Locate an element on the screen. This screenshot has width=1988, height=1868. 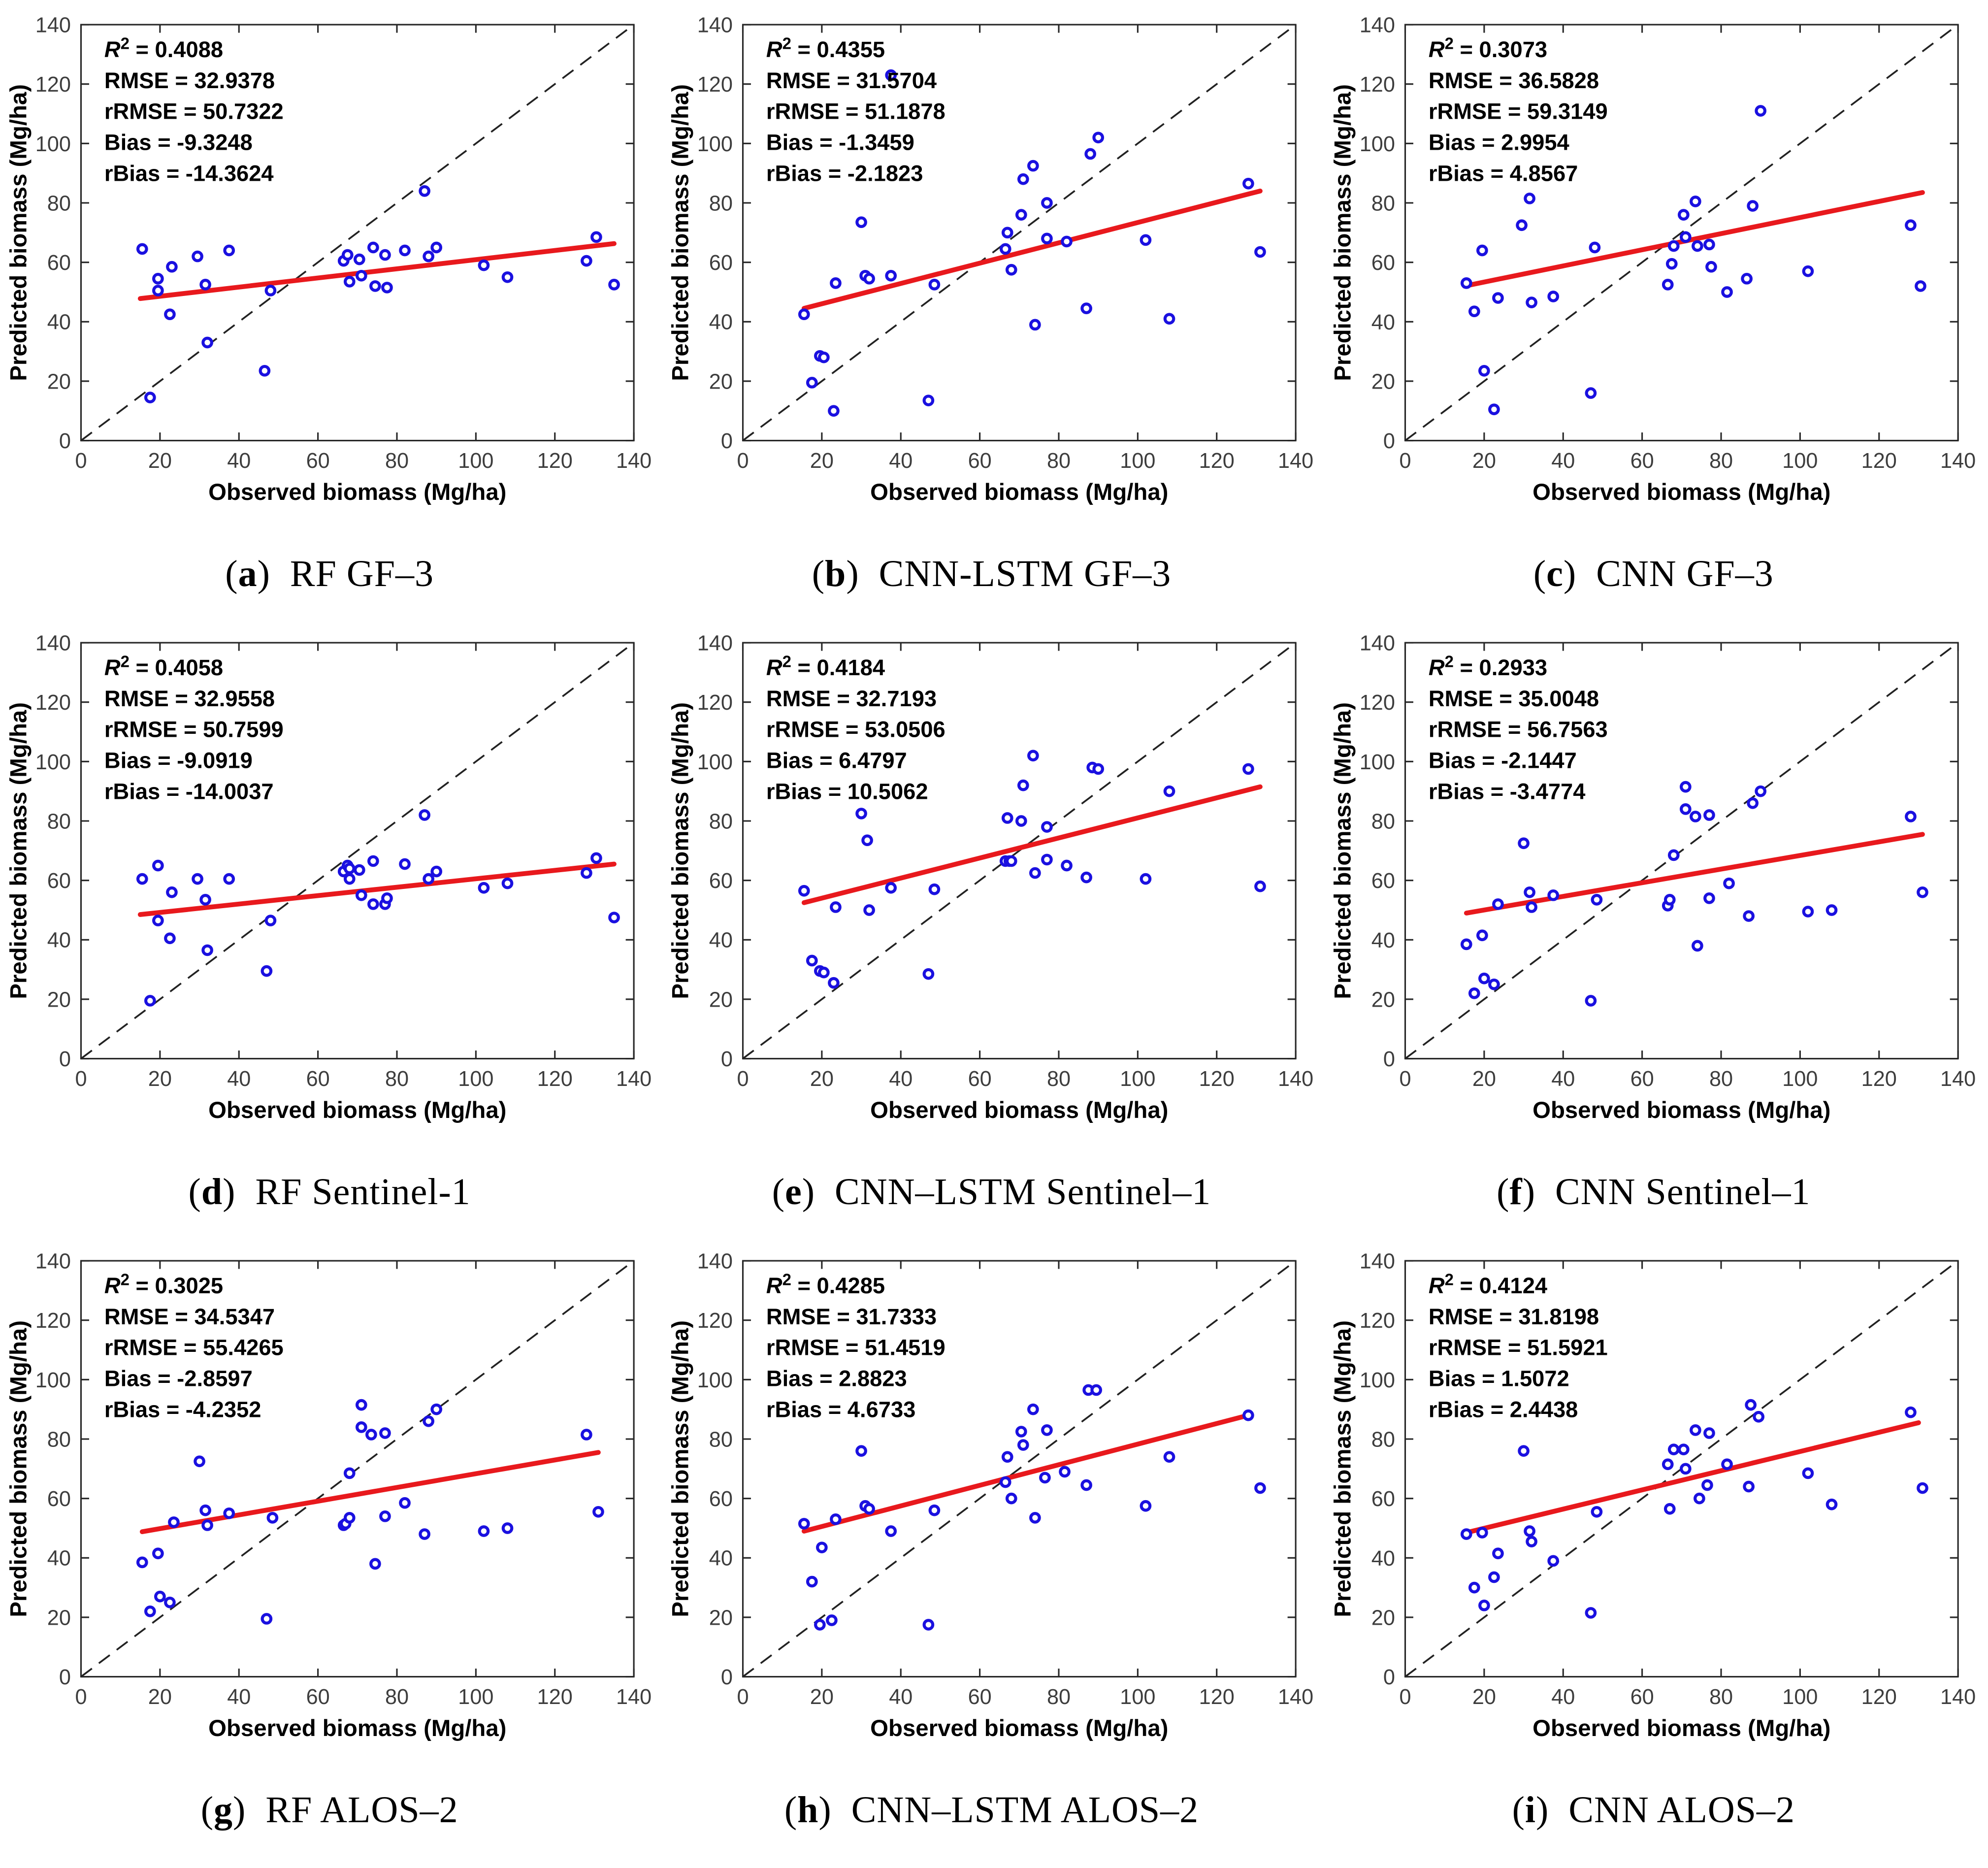
y-tick-label: 100 is located at coordinates (715, 144).